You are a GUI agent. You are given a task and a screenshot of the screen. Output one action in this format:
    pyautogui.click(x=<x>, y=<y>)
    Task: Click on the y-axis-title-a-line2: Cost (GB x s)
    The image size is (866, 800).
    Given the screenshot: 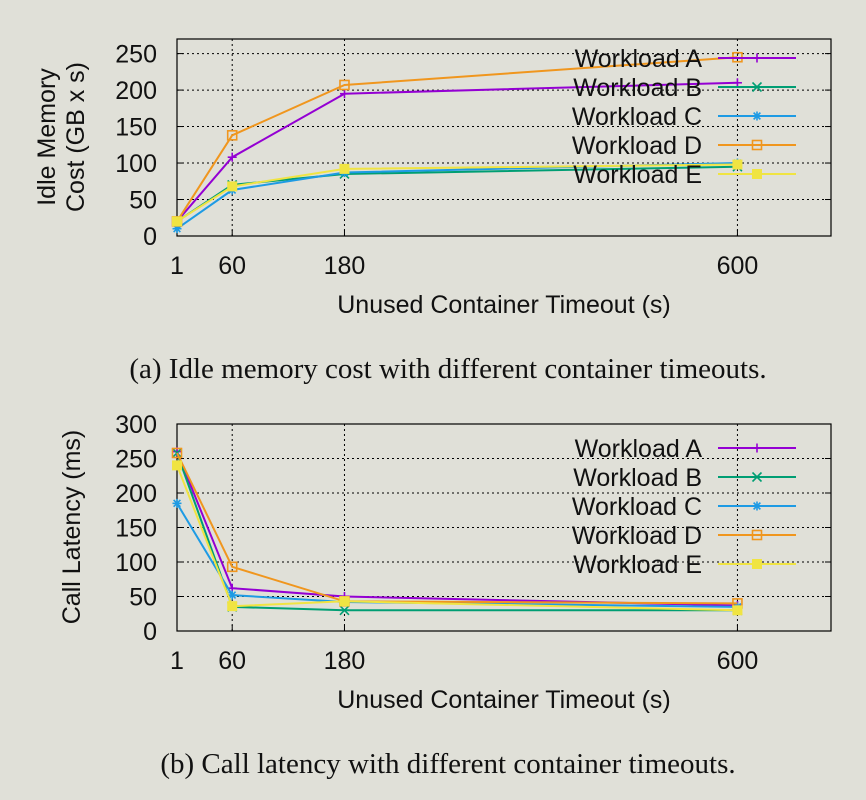 What is the action you would take?
    pyautogui.click(x=76, y=137)
    